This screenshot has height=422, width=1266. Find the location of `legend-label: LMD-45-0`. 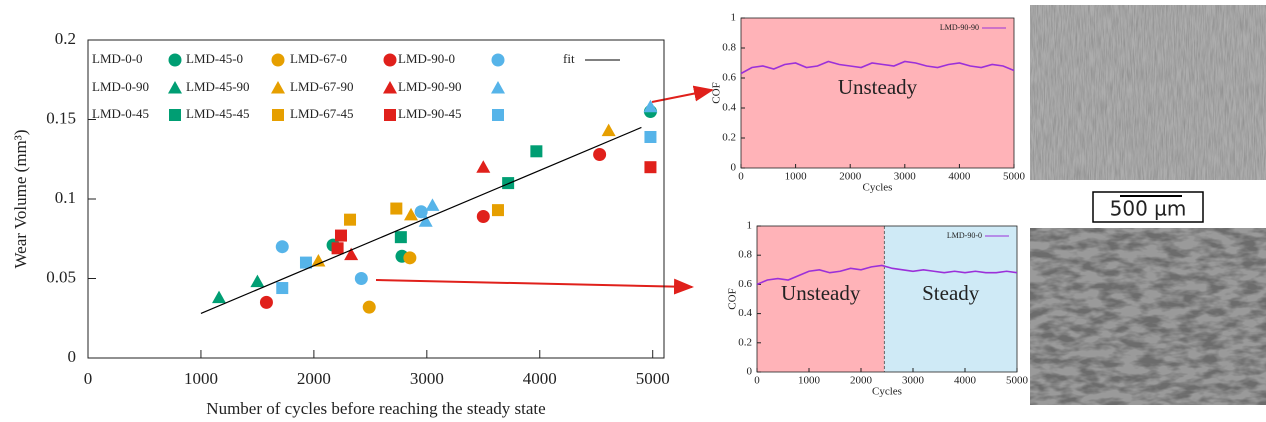

legend-label: LMD-45-0 is located at coordinates (214, 58).